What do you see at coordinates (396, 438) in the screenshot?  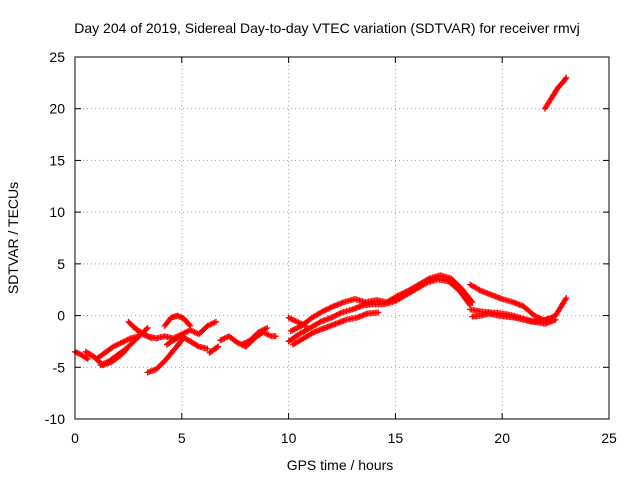 I see `x-tick-label: 15` at bounding box center [396, 438].